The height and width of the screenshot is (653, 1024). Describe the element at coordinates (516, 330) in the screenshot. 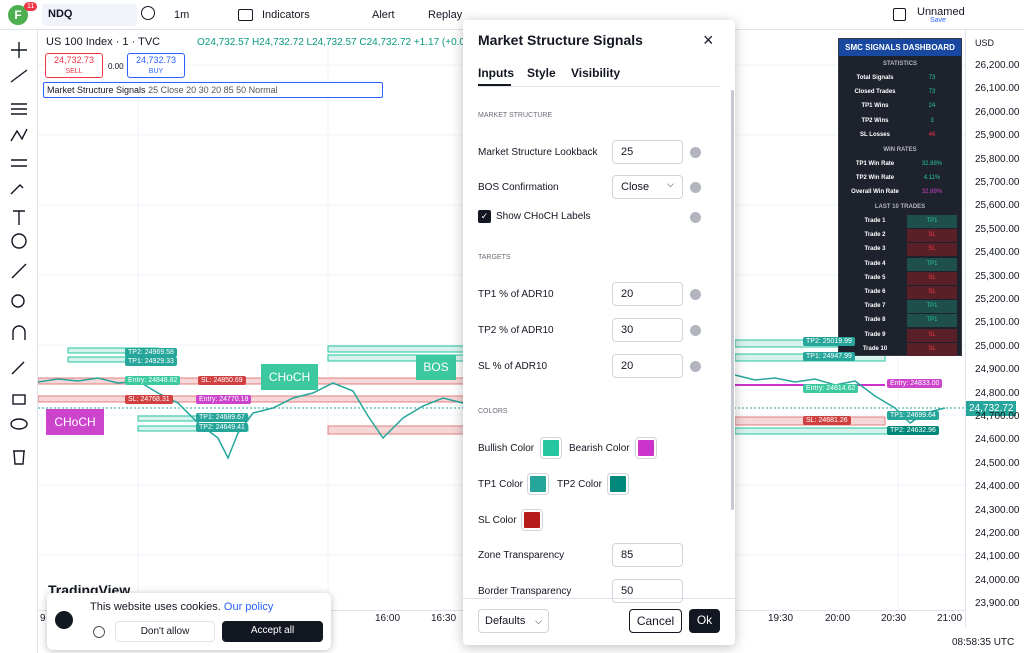

I see `field-label: TP2 % of ADR10` at that location.